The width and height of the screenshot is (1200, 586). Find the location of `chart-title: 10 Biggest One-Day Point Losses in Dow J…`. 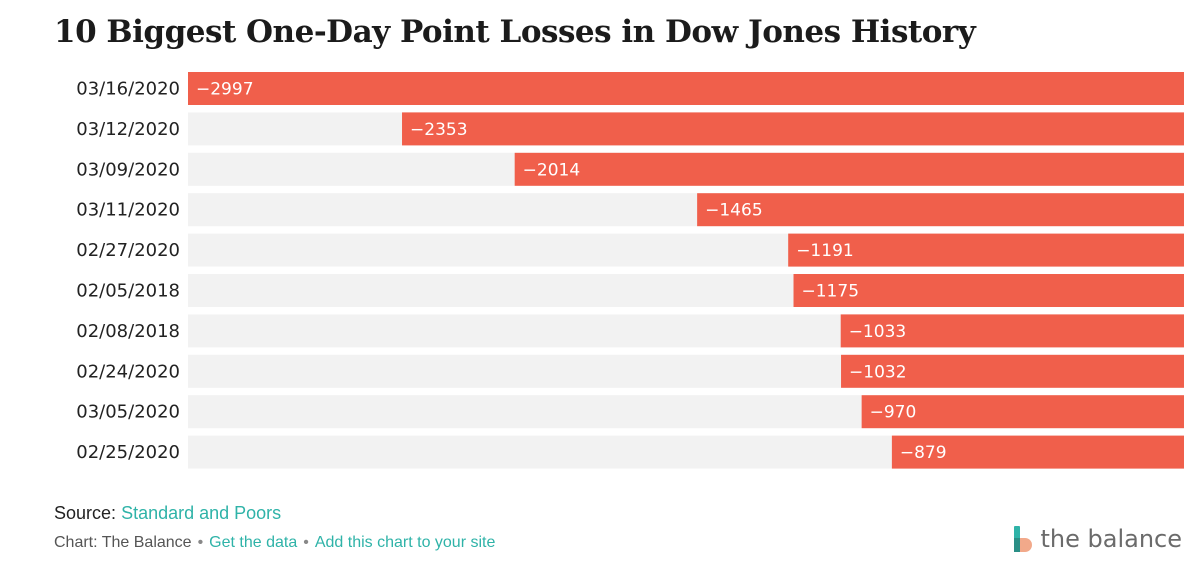

chart-title: 10 Biggest One-Day Point Losses in Dow J… is located at coordinates (515, 32).